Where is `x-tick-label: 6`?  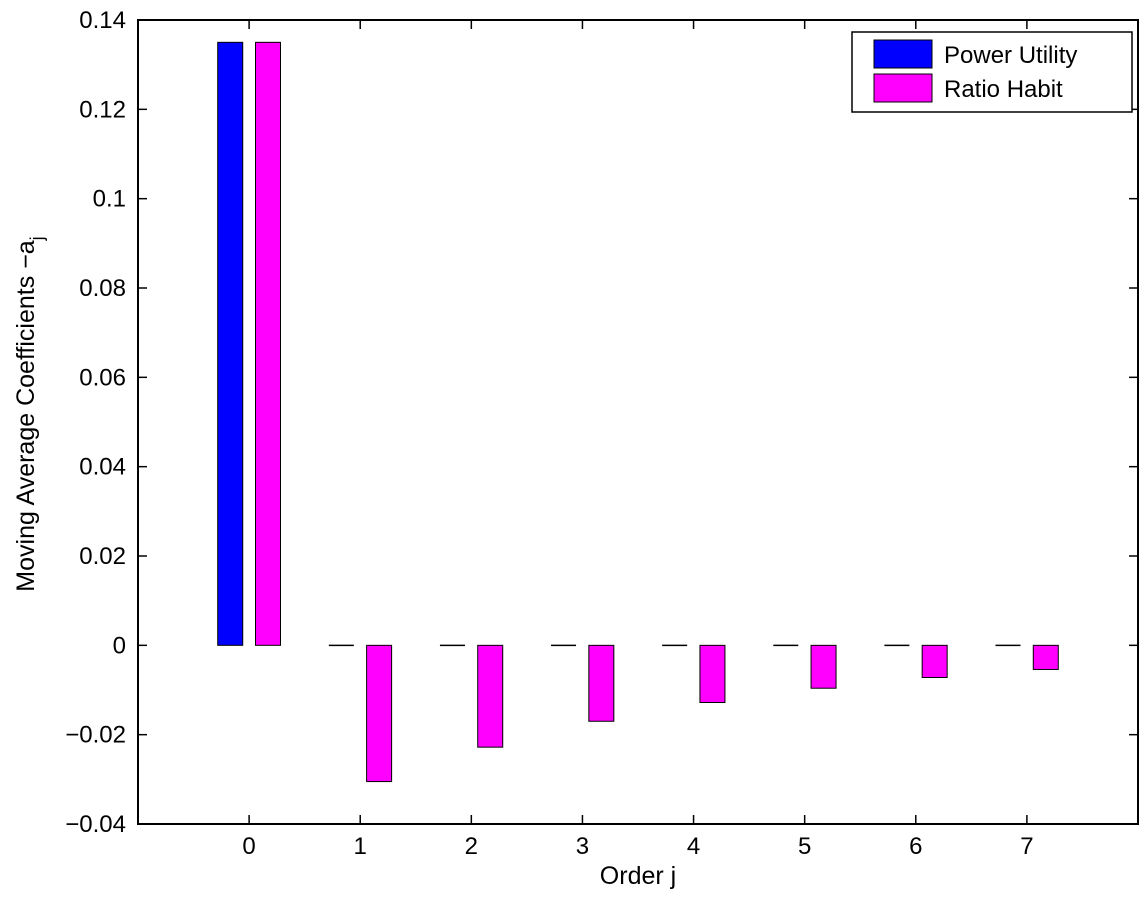 x-tick-label: 6 is located at coordinates (915, 846).